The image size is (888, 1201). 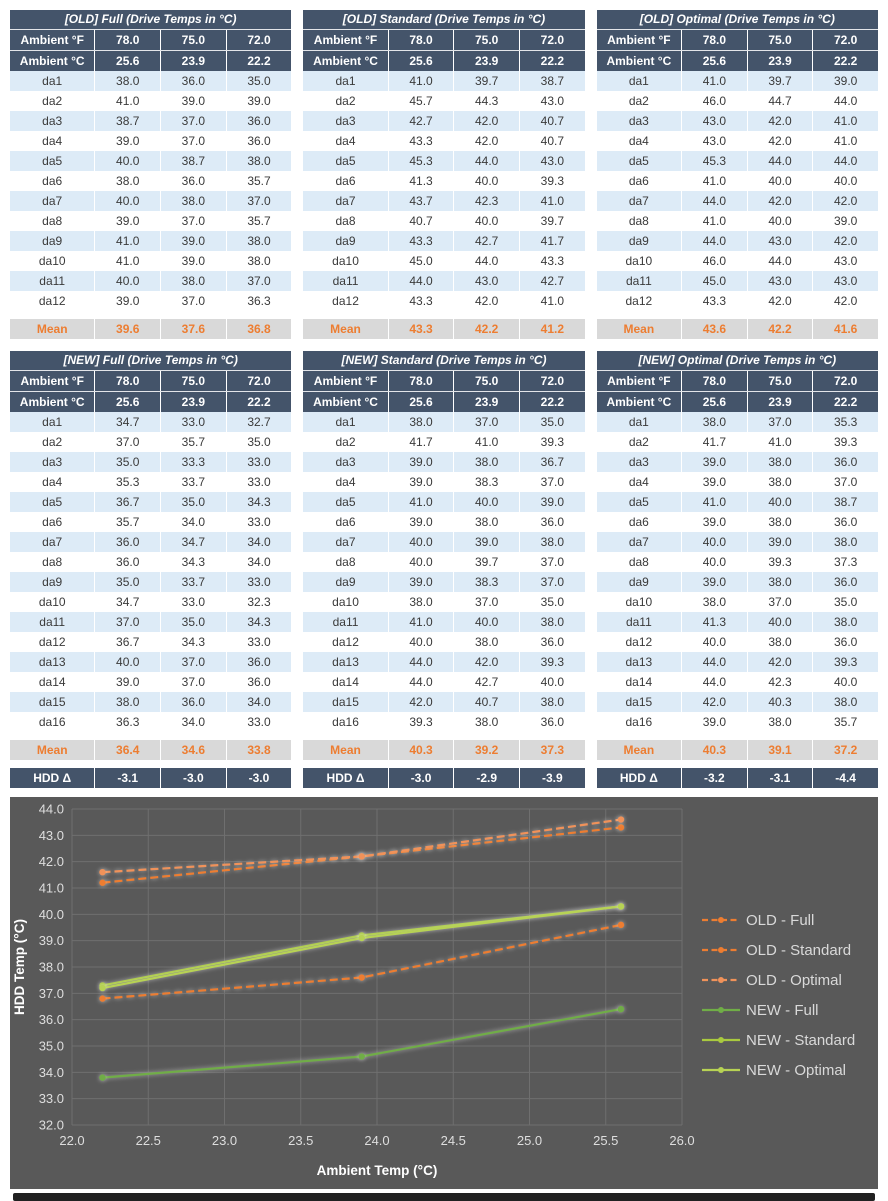 I want to click on mean-value: 43.3, so click(x=420, y=329).